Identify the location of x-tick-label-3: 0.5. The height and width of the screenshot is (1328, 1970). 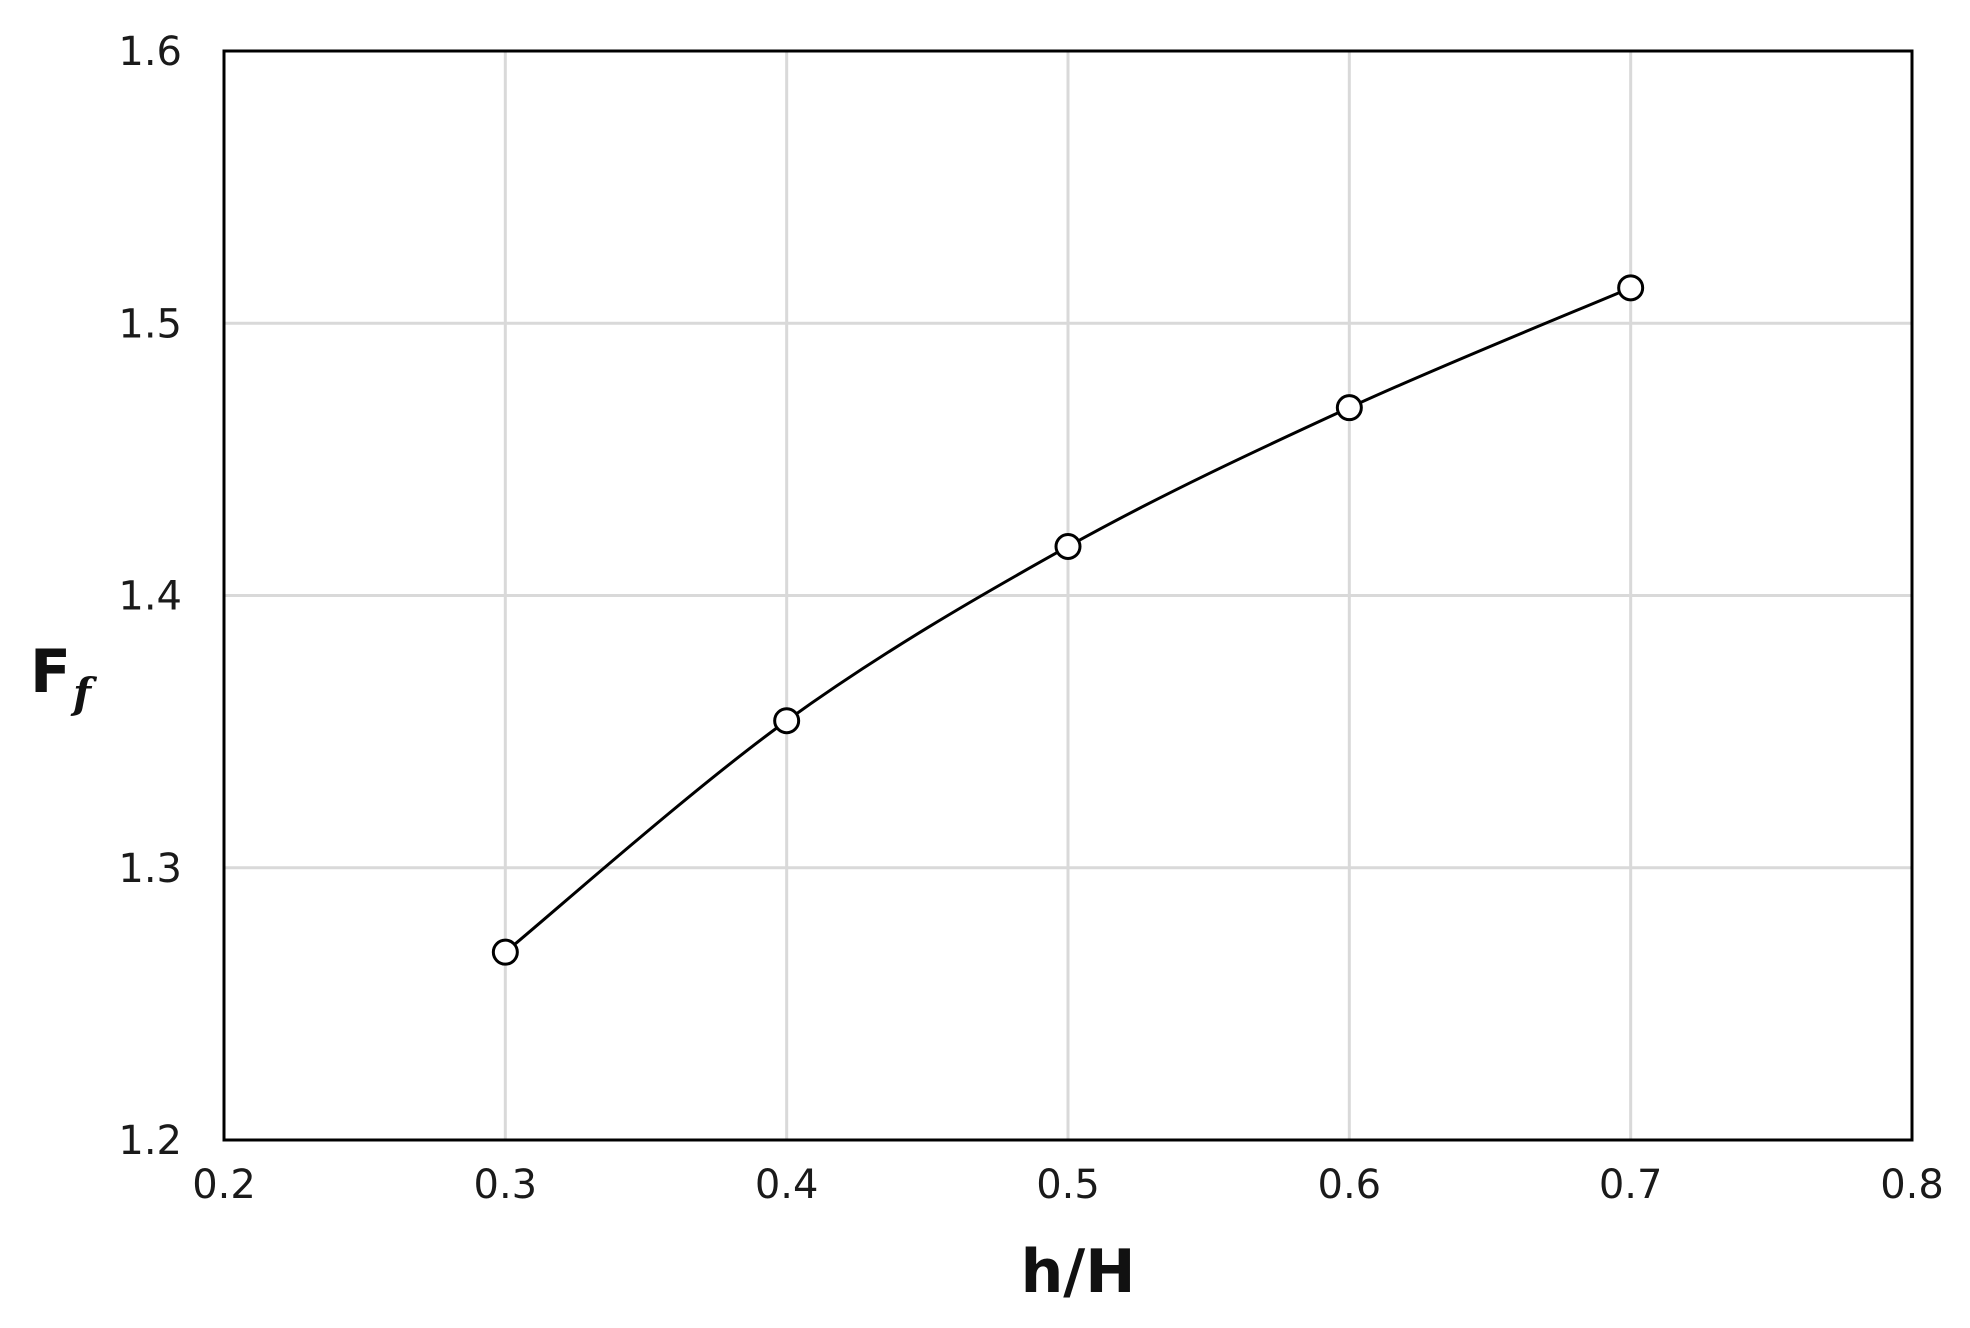
(1068, 1185).